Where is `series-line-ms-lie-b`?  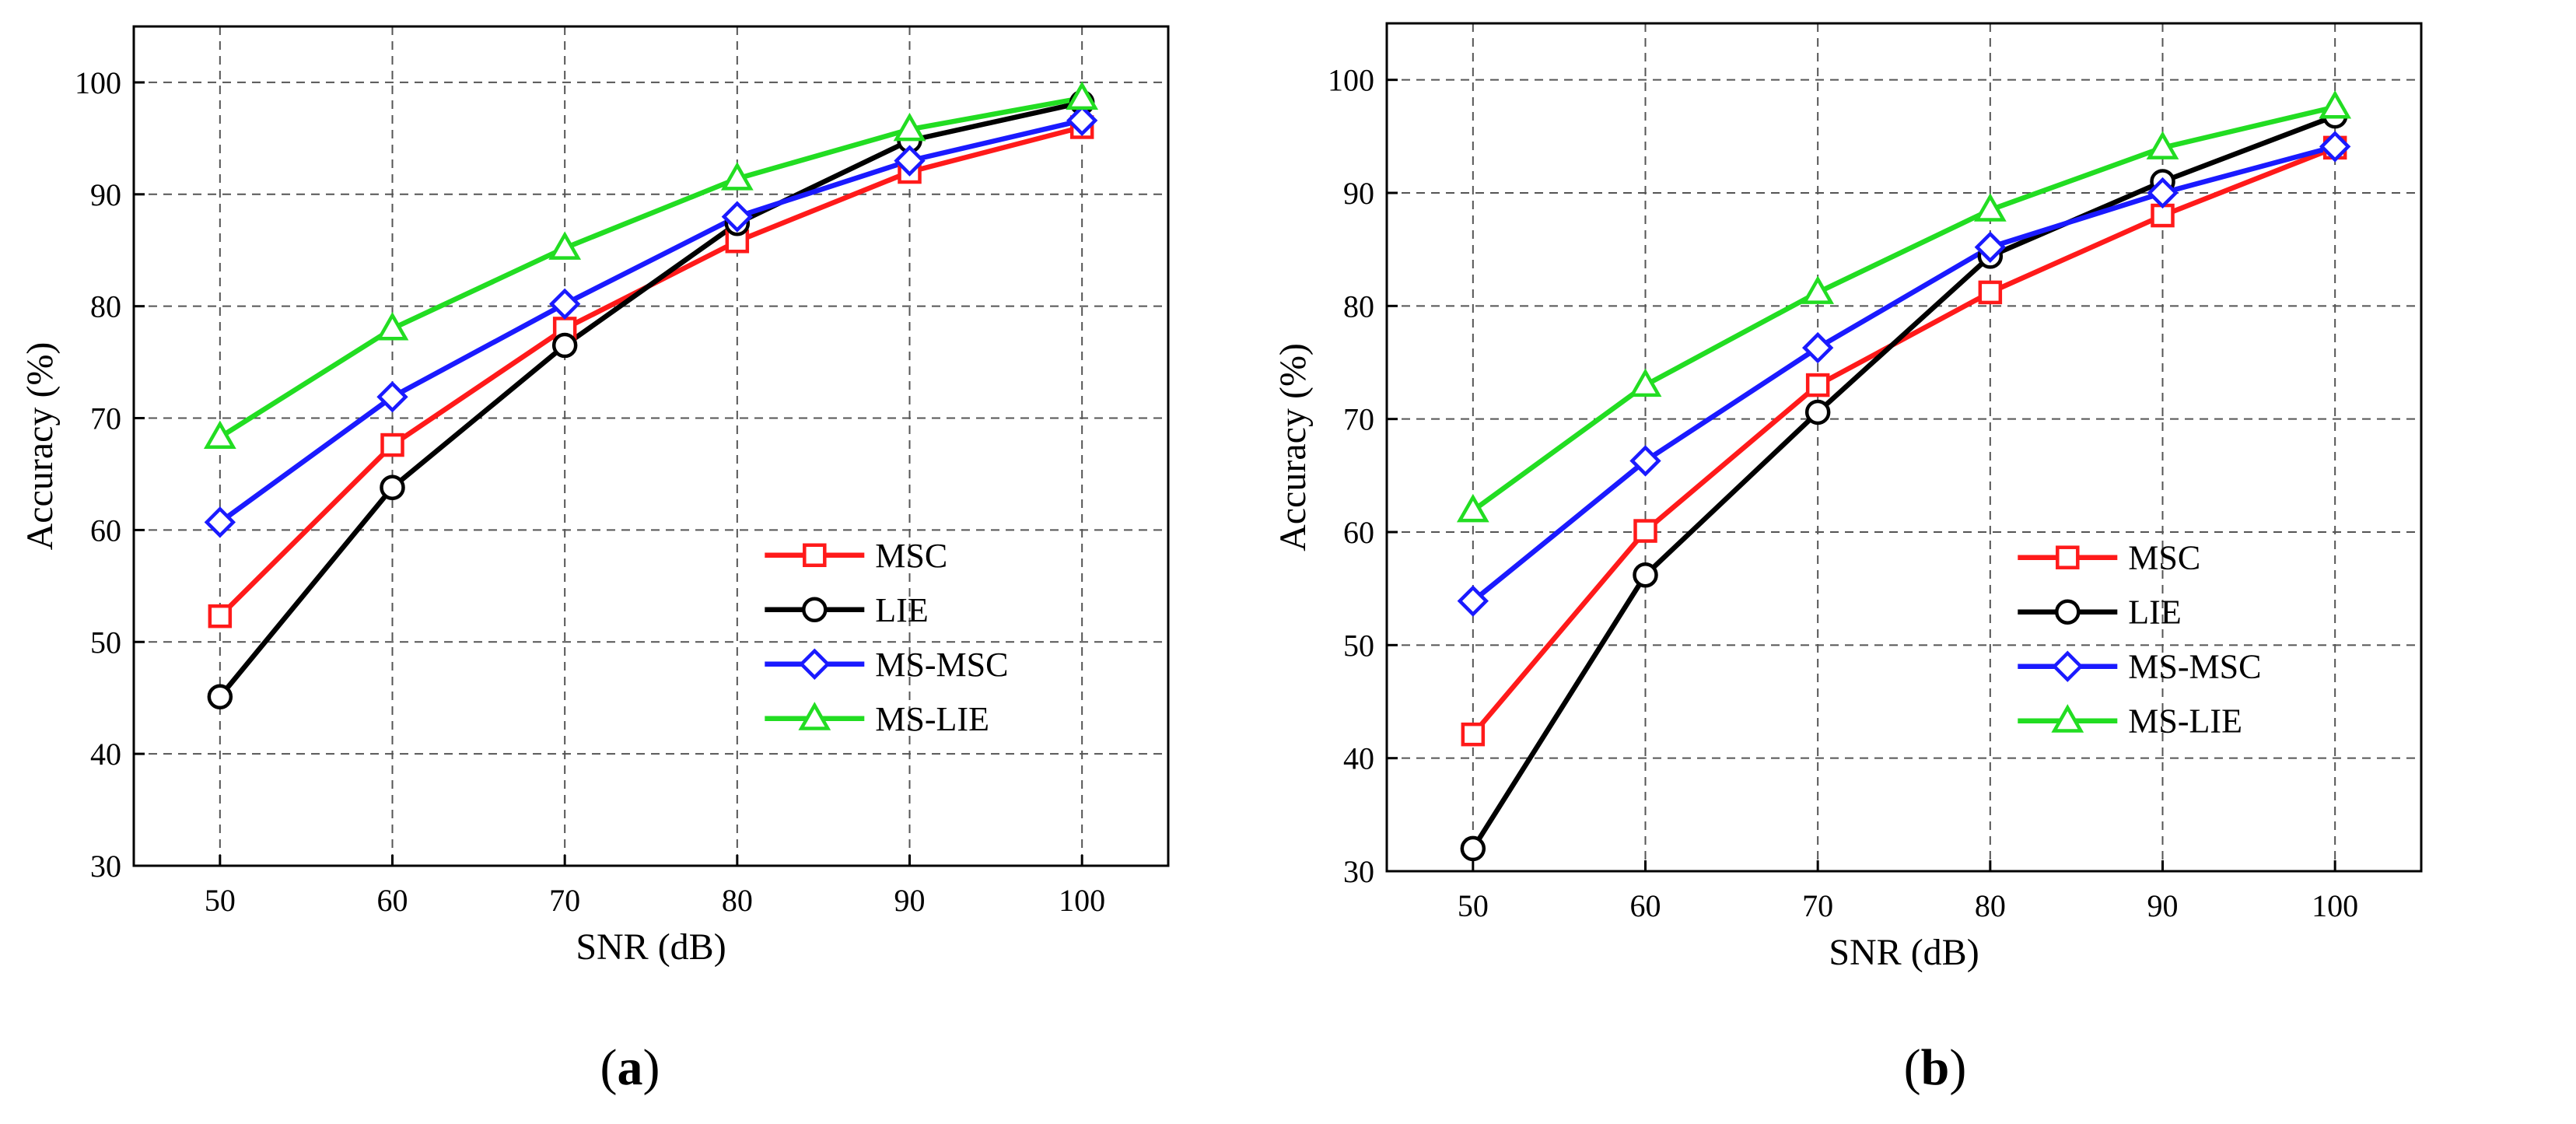
series-line-ms-lie-b is located at coordinates (1904, 309).